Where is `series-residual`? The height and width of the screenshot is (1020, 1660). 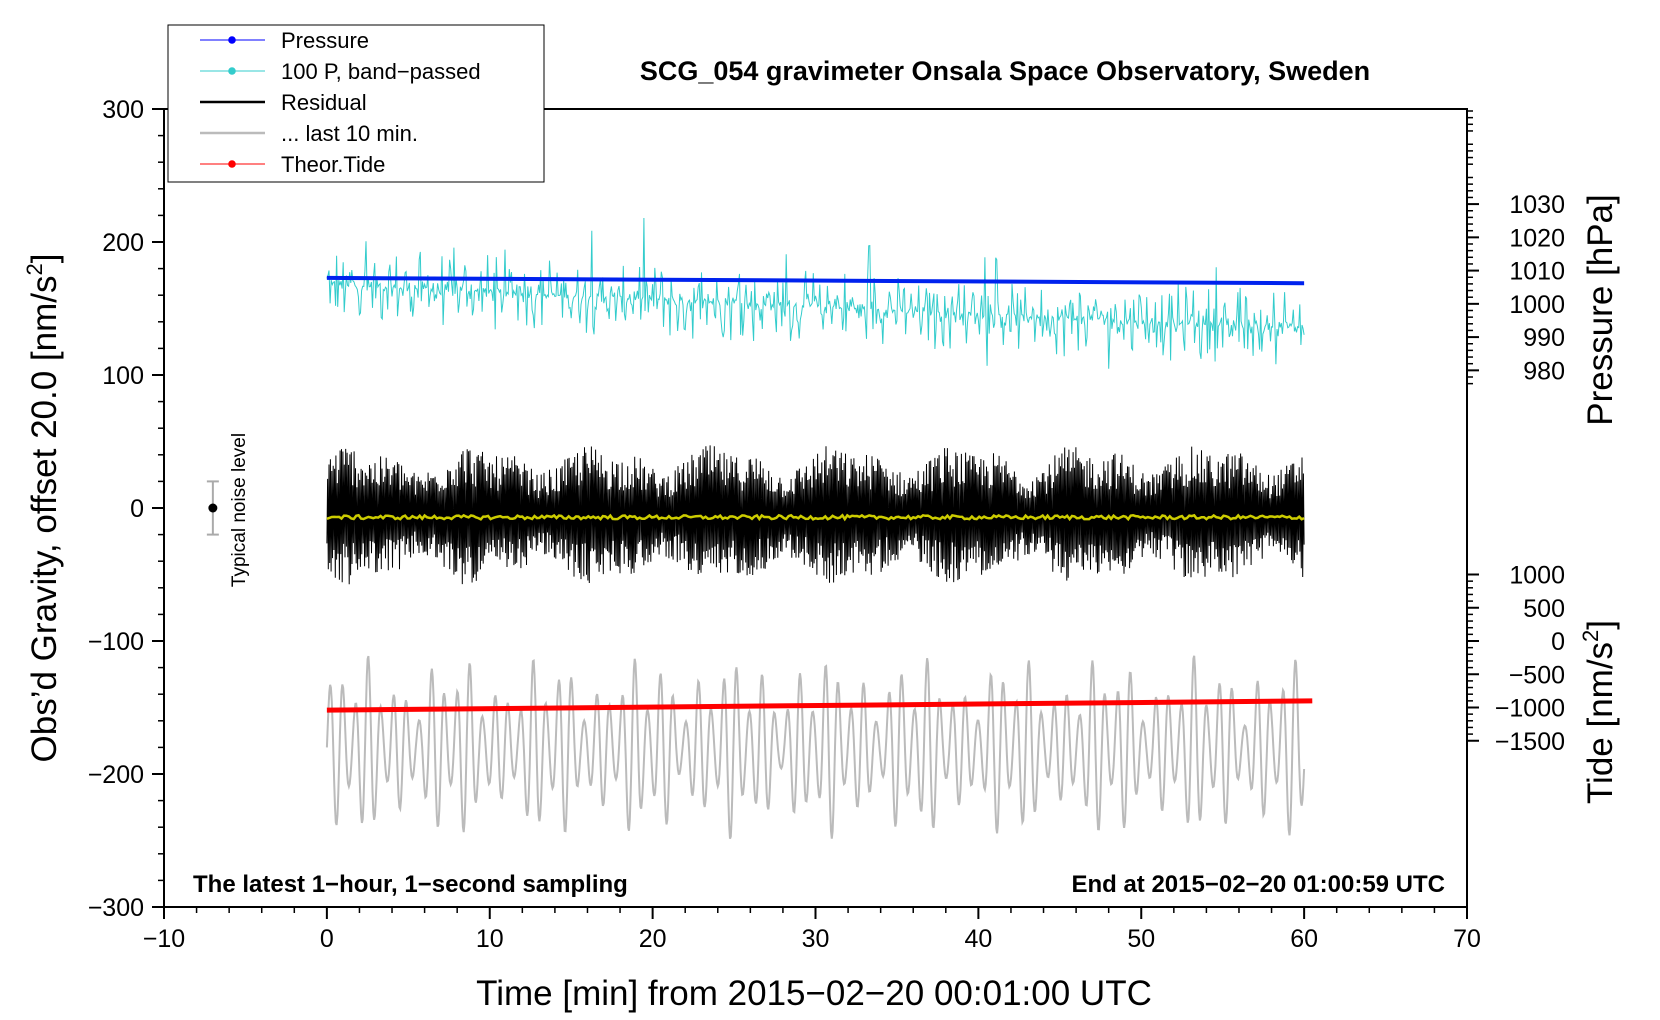 series-residual is located at coordinates (815, 515).